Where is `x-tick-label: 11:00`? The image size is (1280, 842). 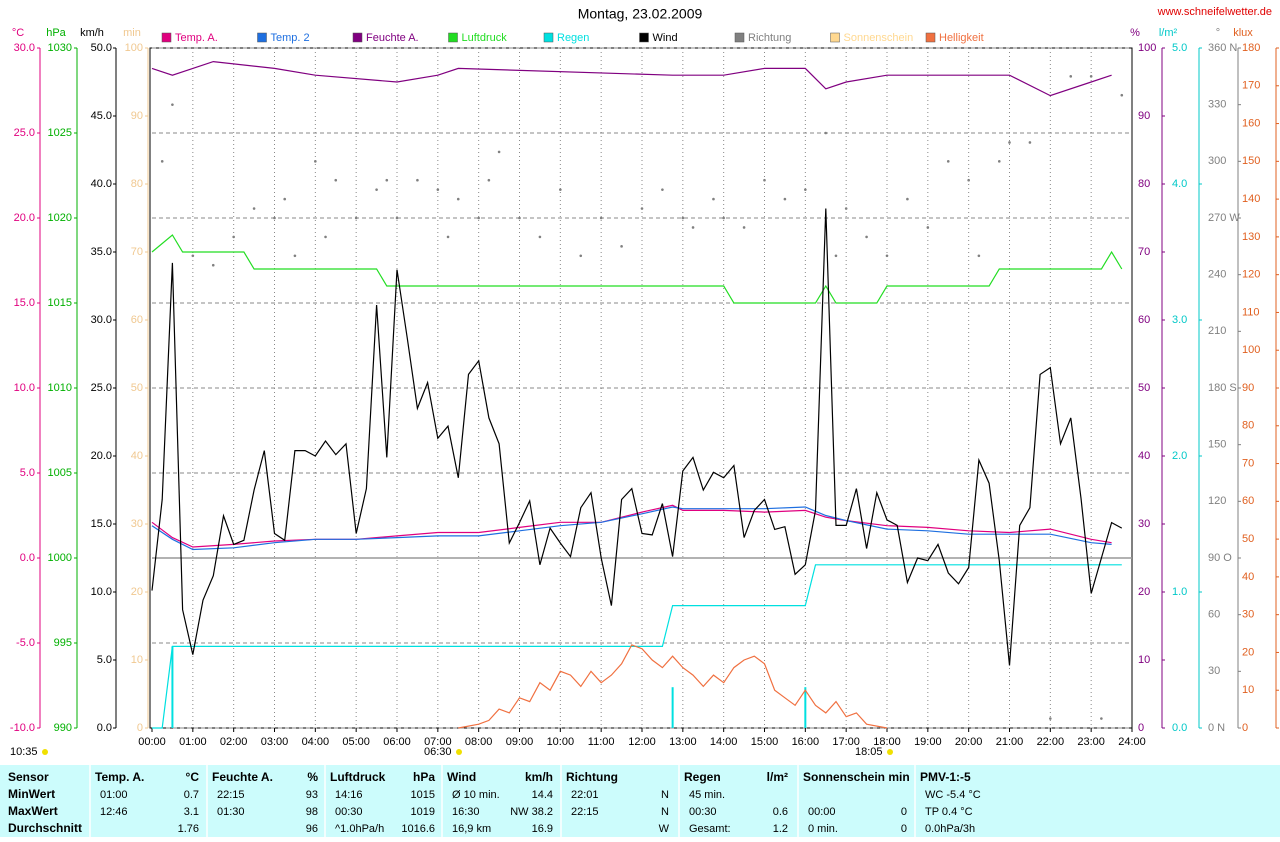 x-tick-label: 11:00 is located at coordinates (601, 742).